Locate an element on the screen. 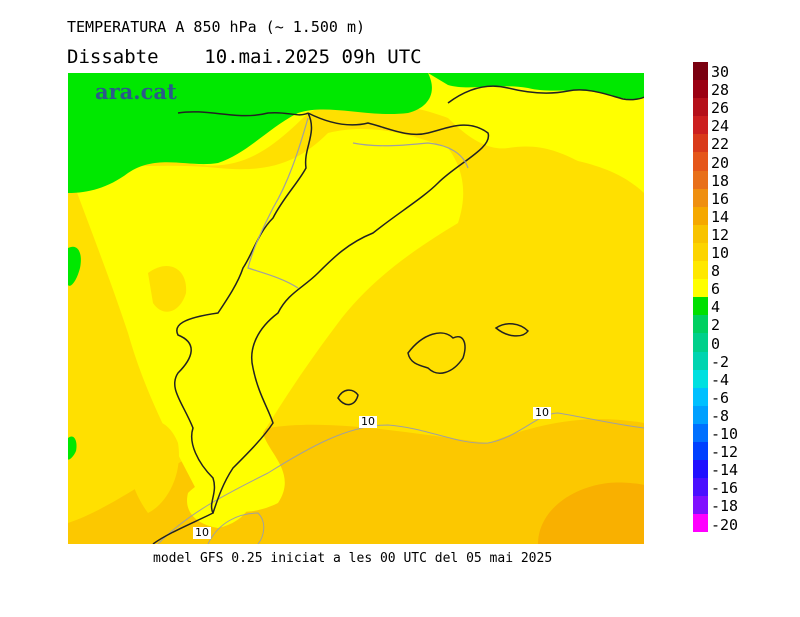 This screenshot has height=617, width=800. color-scale-label: 8 is located at coordinates (716, 271).